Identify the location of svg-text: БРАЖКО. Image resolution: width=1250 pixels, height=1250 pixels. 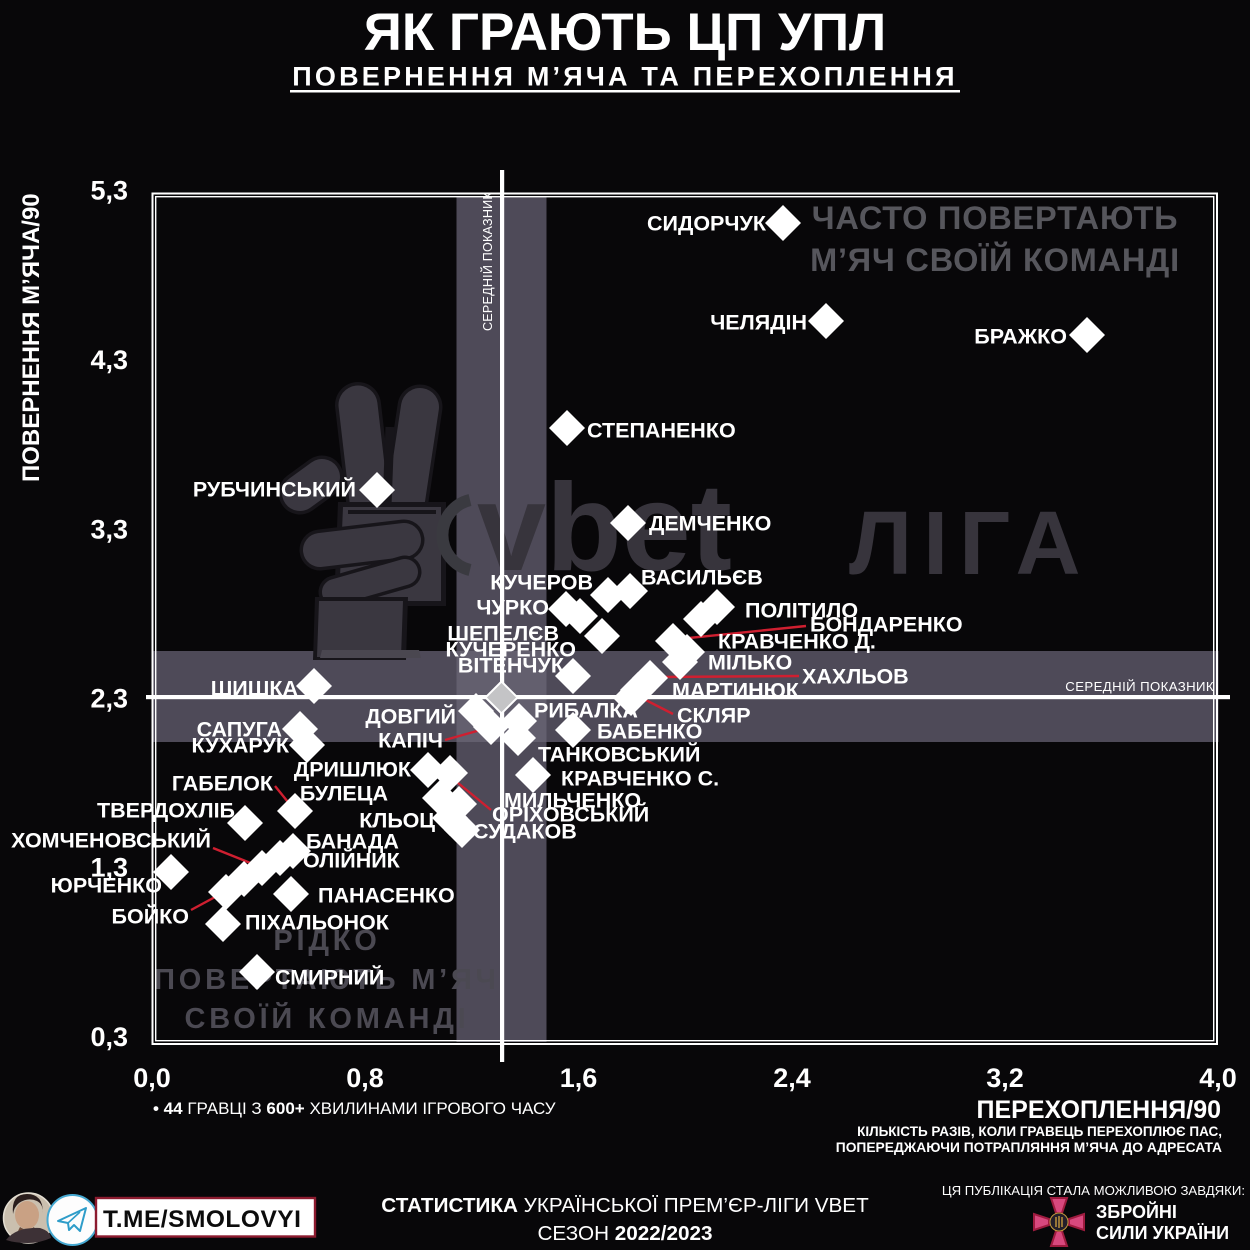
(1020, 337).